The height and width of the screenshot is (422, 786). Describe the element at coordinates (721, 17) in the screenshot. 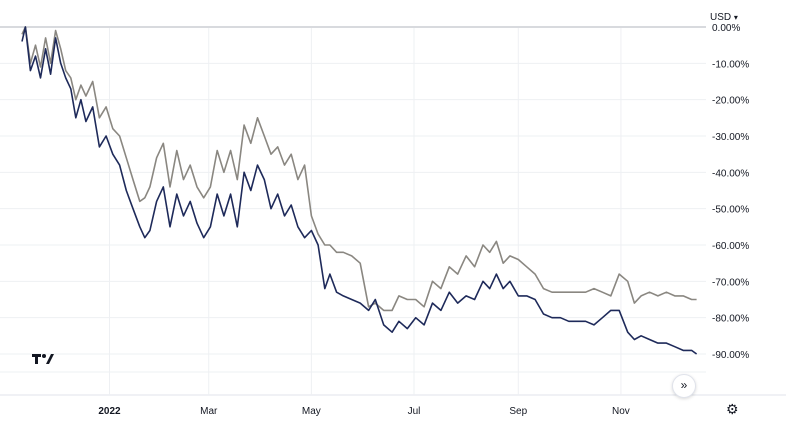

I see `currency-label: USD` at that location.